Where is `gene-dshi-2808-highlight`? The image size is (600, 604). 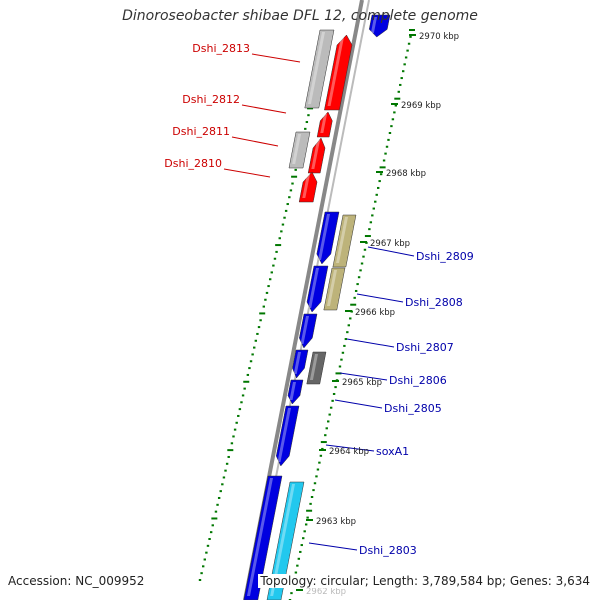
gene-dshi-2808-highlight is located at coordinates (313, 288).